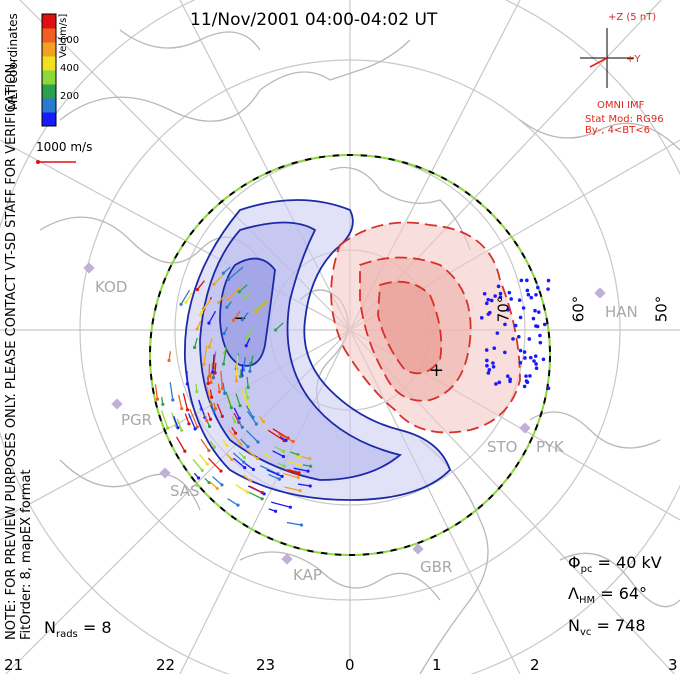  I want to click on colorbar-frame, so click(49, 70).